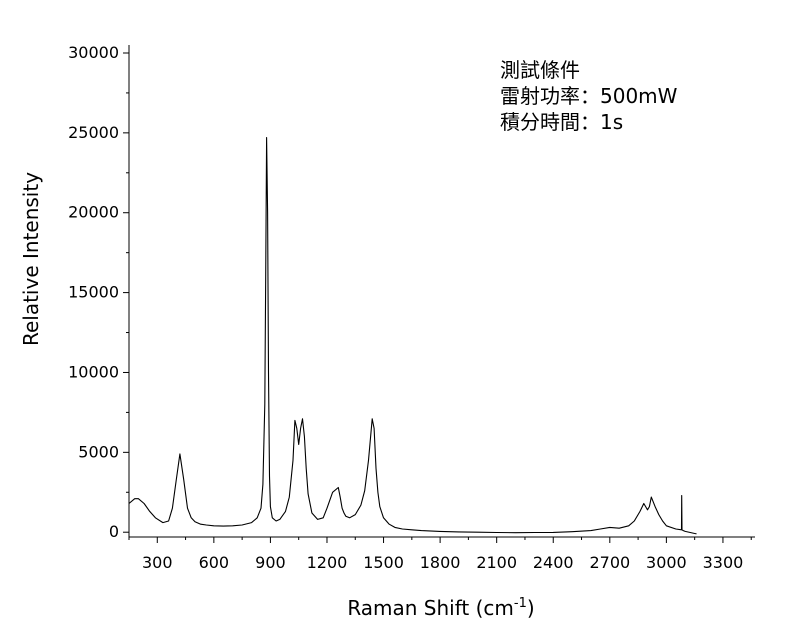 Image resolution: width=803 pixels, height=628 pixels. Describe the element at coordinates (93, 132) in the screenshot. I see `y-tick-label: 25000` at that location.